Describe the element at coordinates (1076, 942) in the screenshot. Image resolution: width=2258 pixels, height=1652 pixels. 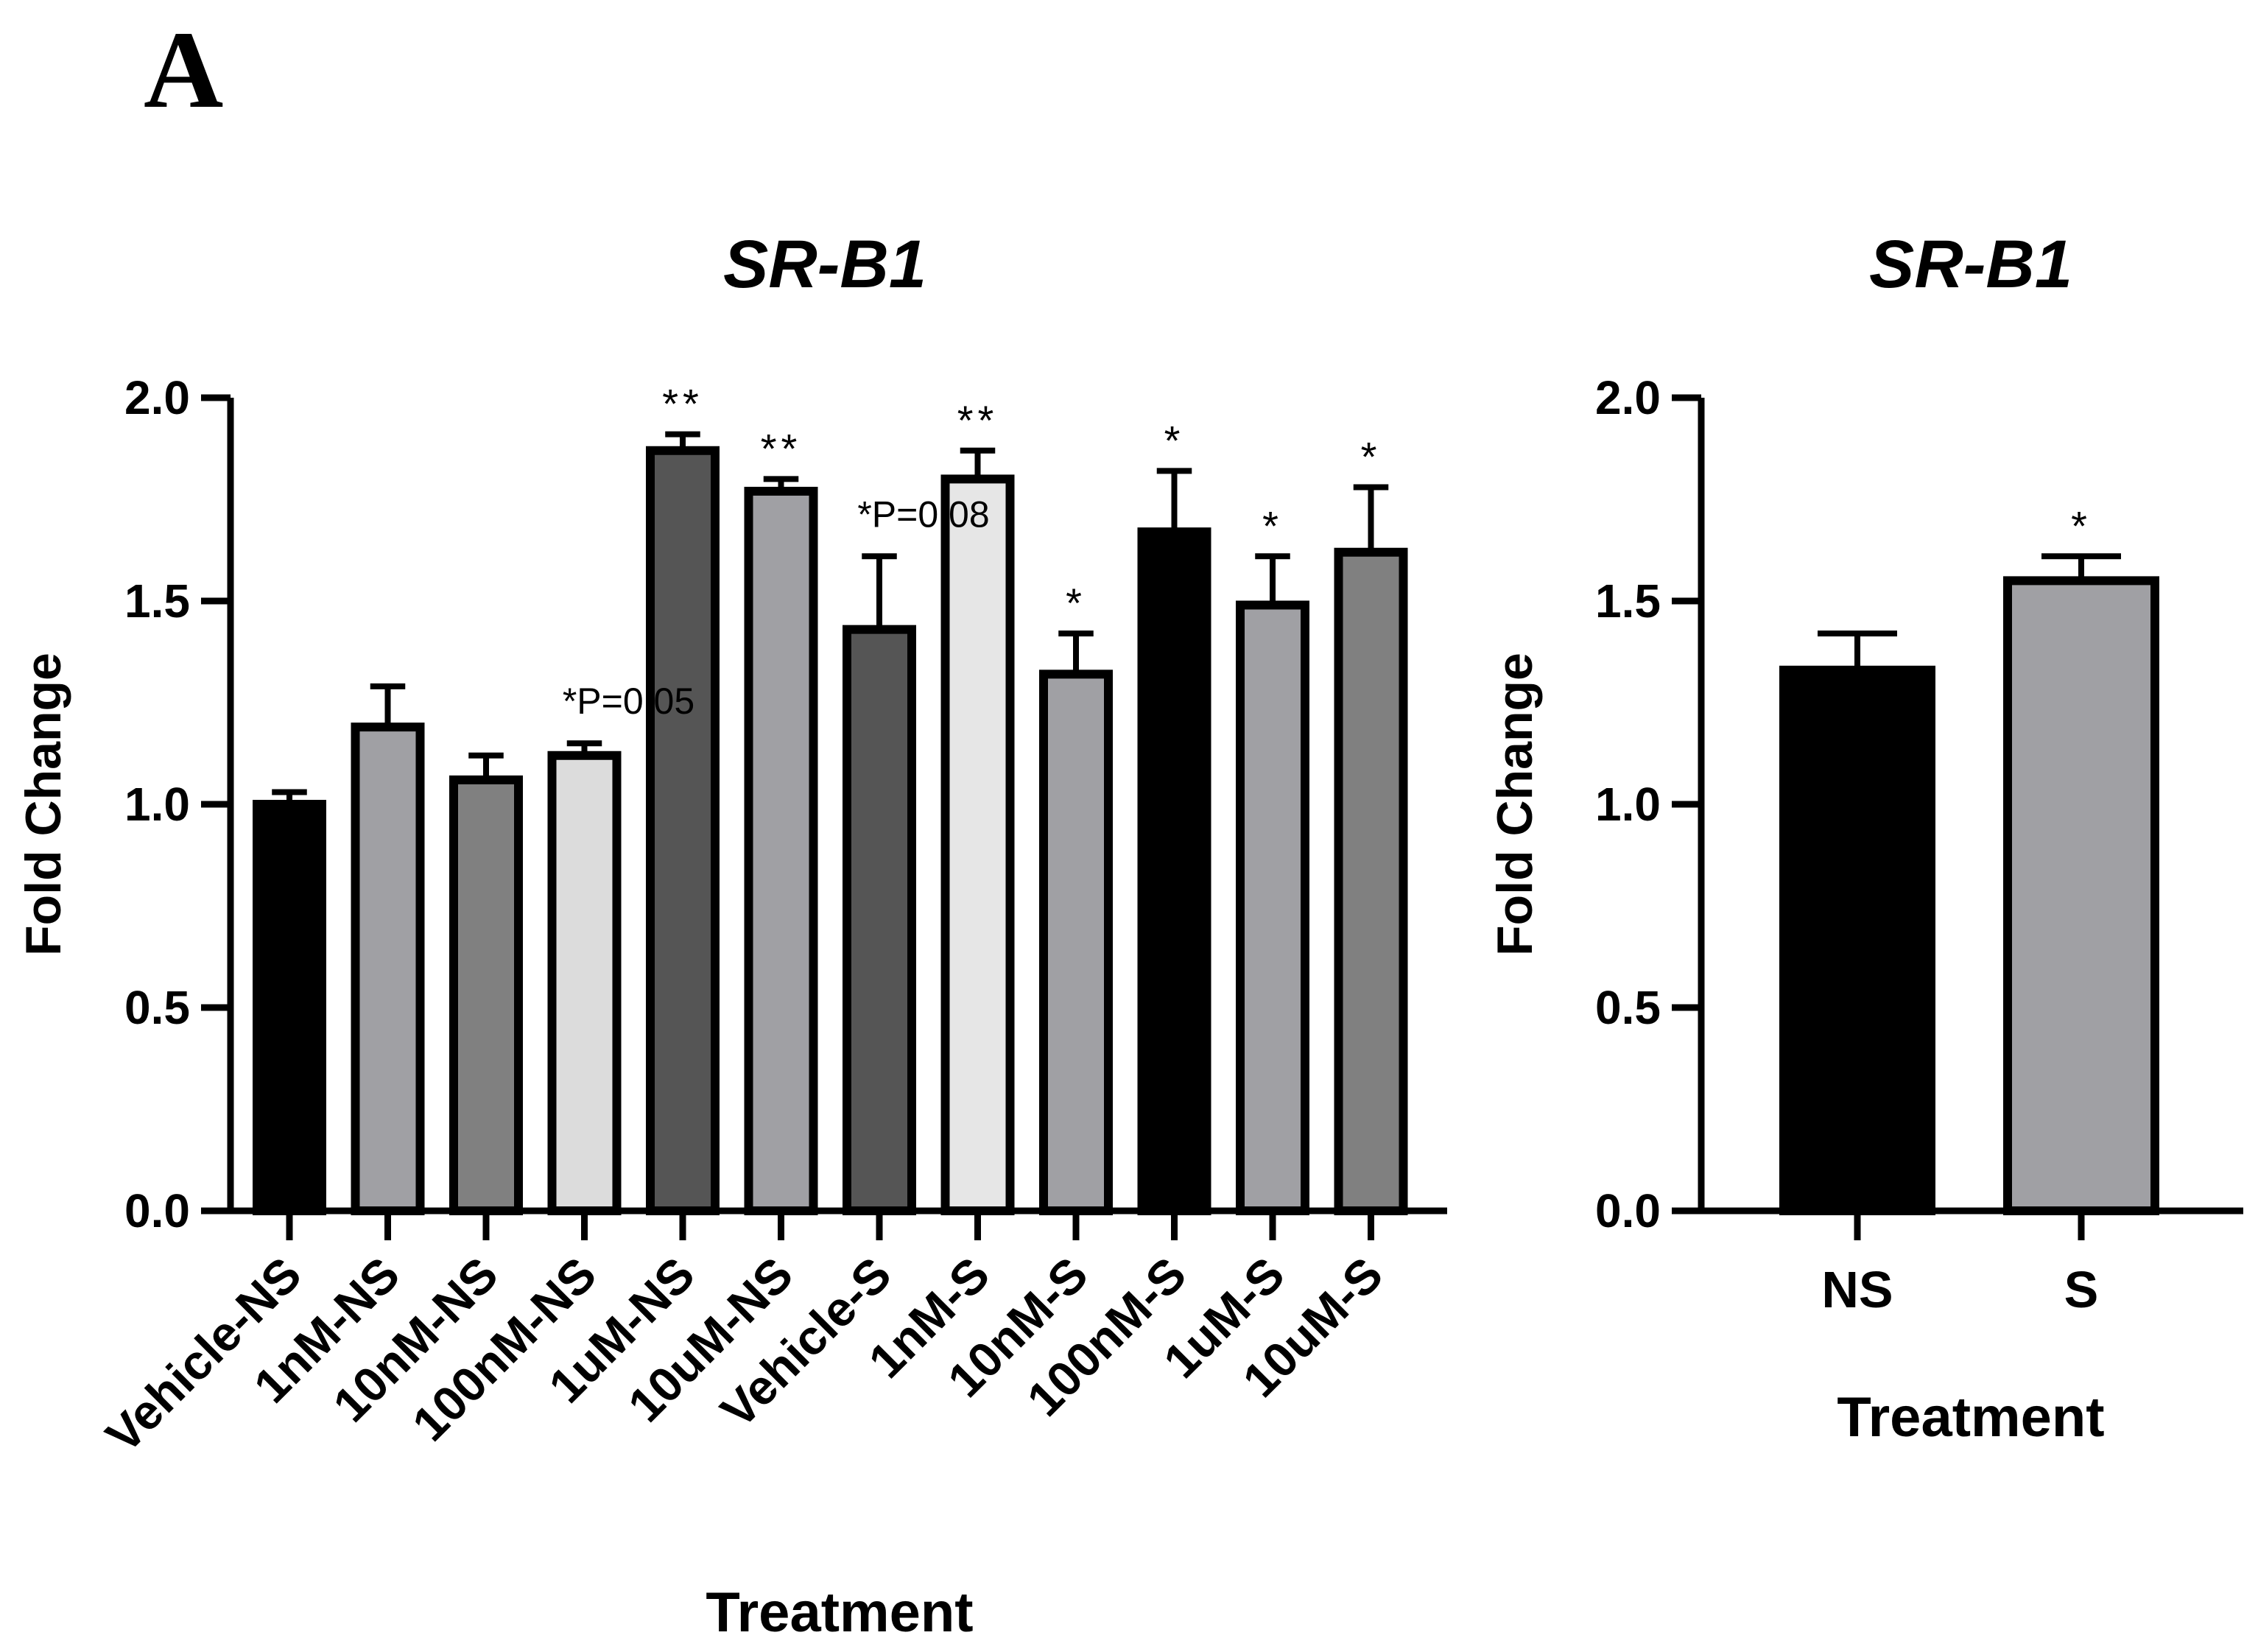
I see `bar-10nm-s` at that location.